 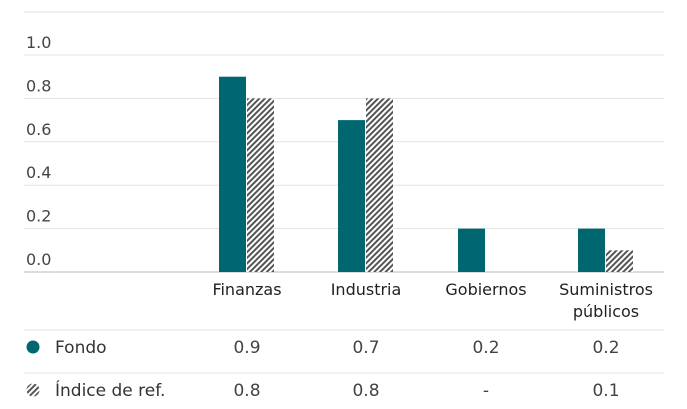 I want to click on y-tick-label: 0.0, so click(x=38, y=259).